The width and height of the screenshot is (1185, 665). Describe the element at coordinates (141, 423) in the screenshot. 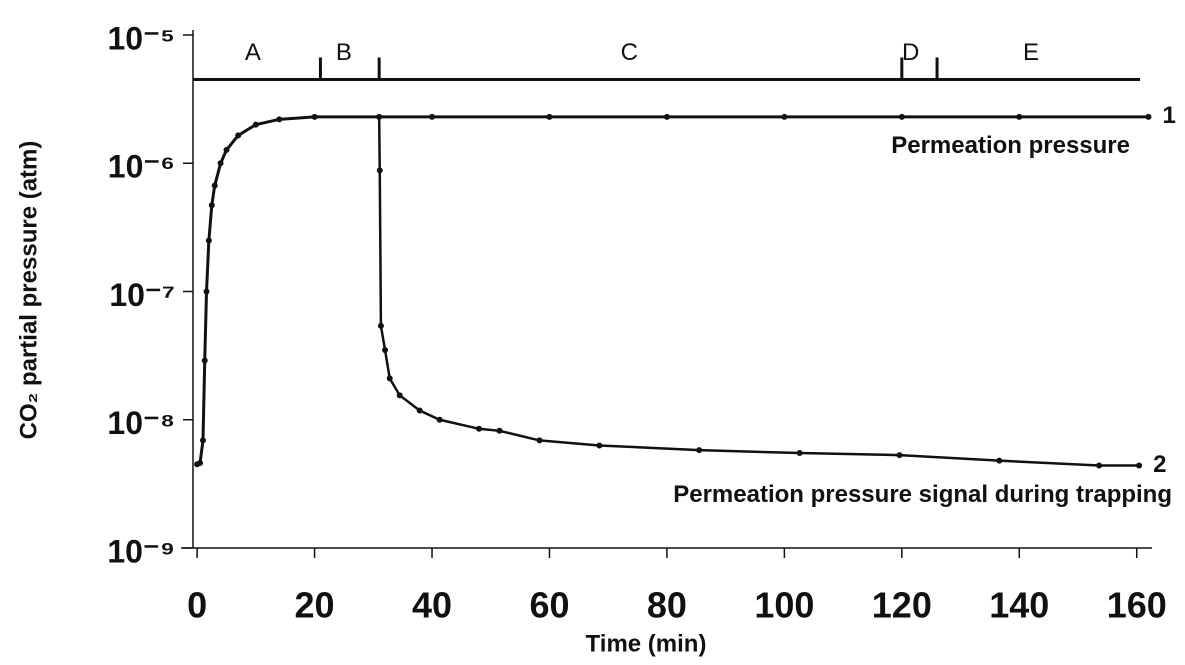

I see `y-tick-label: 10⁻⁸` at that location.